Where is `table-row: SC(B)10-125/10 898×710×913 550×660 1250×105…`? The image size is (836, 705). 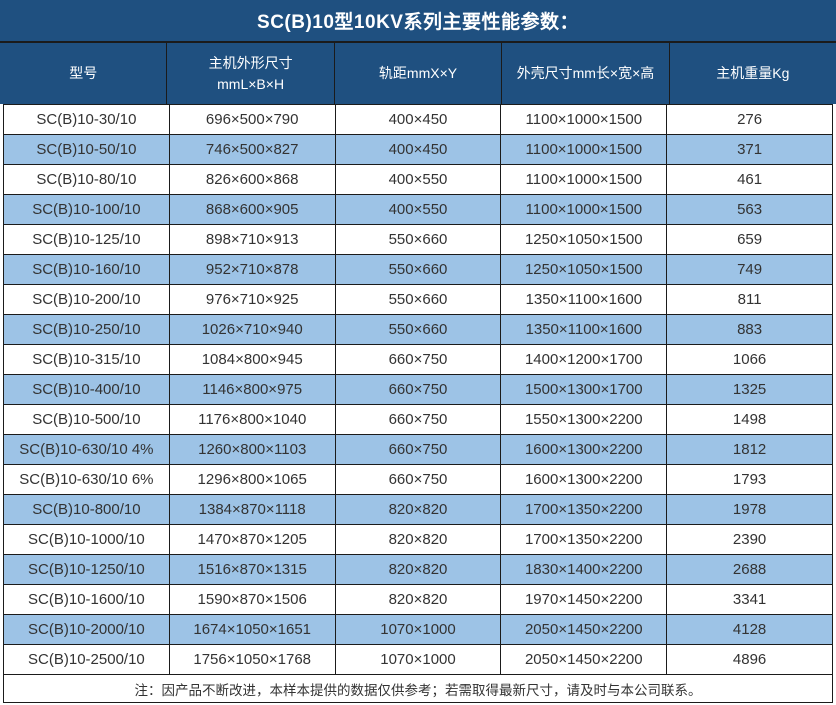
table-row: SC(B)10-125/10 898×710×913 550×660 1250×105… is located at coordinates (418, 239).